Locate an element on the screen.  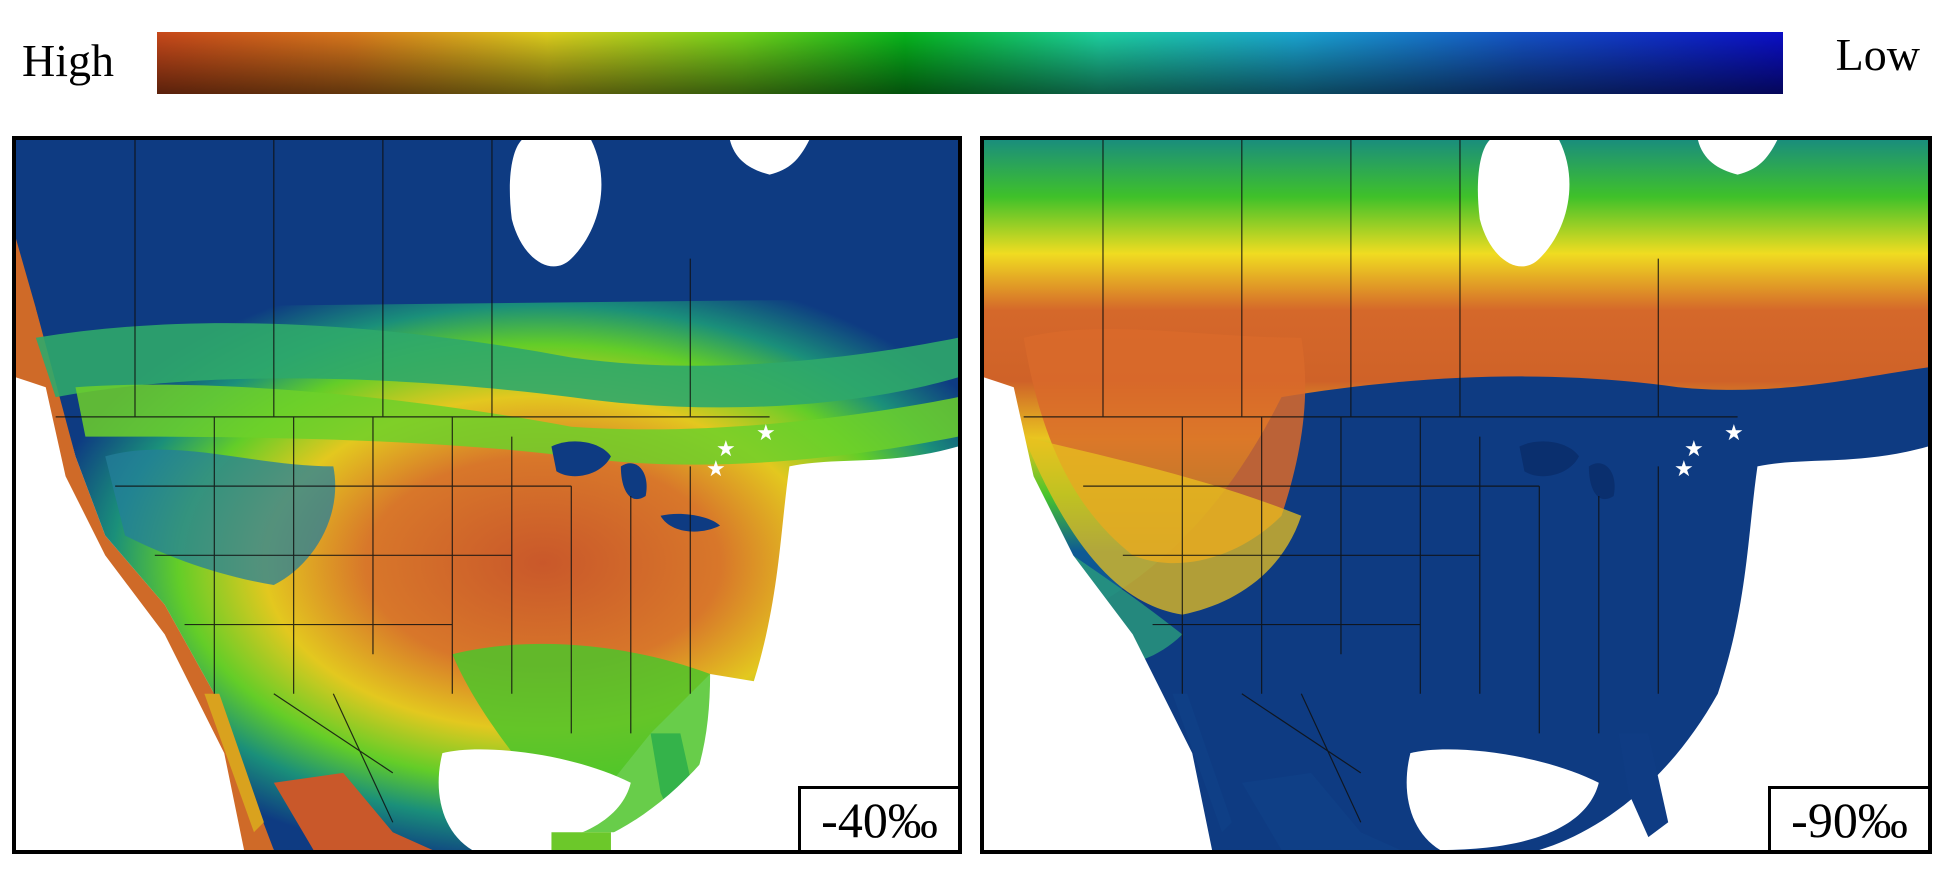
legend-color-bar is located at coordinates (970, 63).